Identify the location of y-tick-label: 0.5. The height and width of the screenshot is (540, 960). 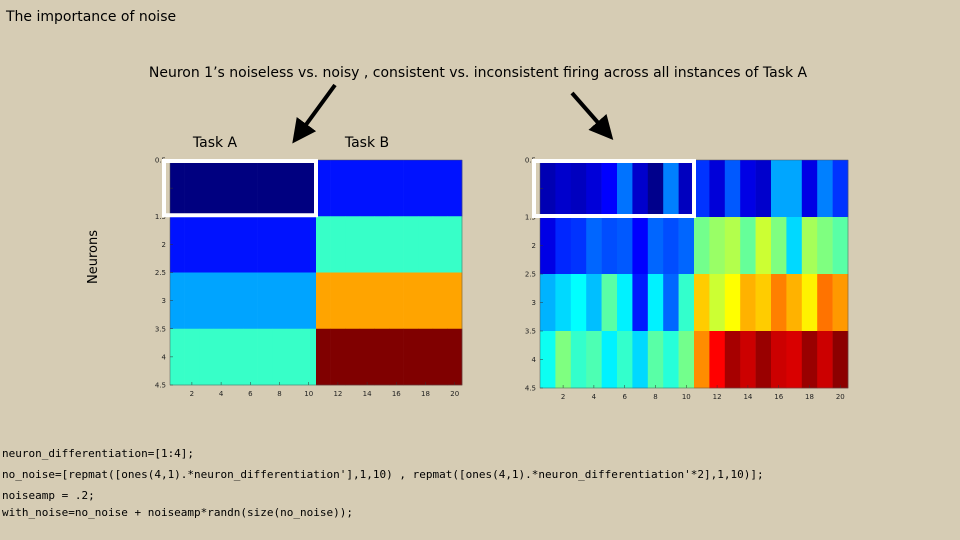
(530, 161).